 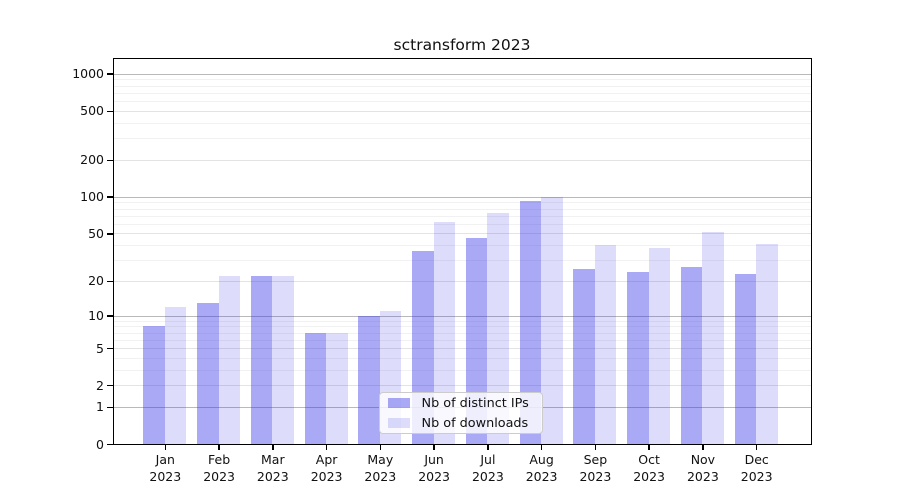 I want to click on x-tick-label-jun: Jun 2023, so click(x=434, y=468).